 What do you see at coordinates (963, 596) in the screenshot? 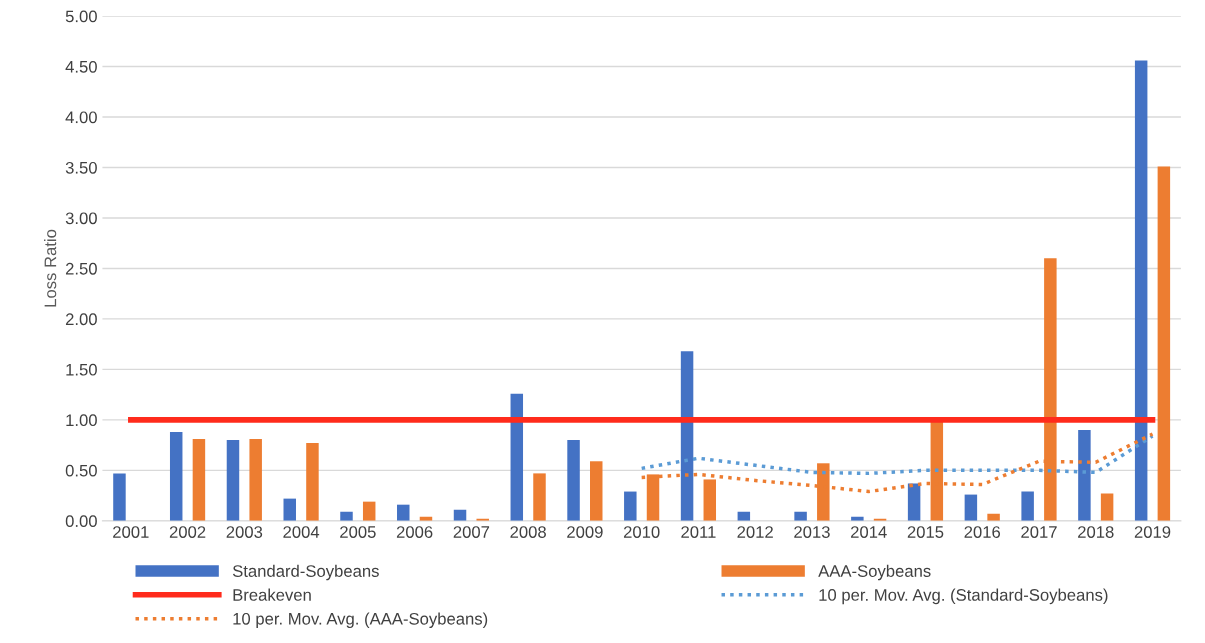
I see `legend-label: 10 per. Mov. Avg. (Standard-Soybeans)` at bounding box center [963, 596].